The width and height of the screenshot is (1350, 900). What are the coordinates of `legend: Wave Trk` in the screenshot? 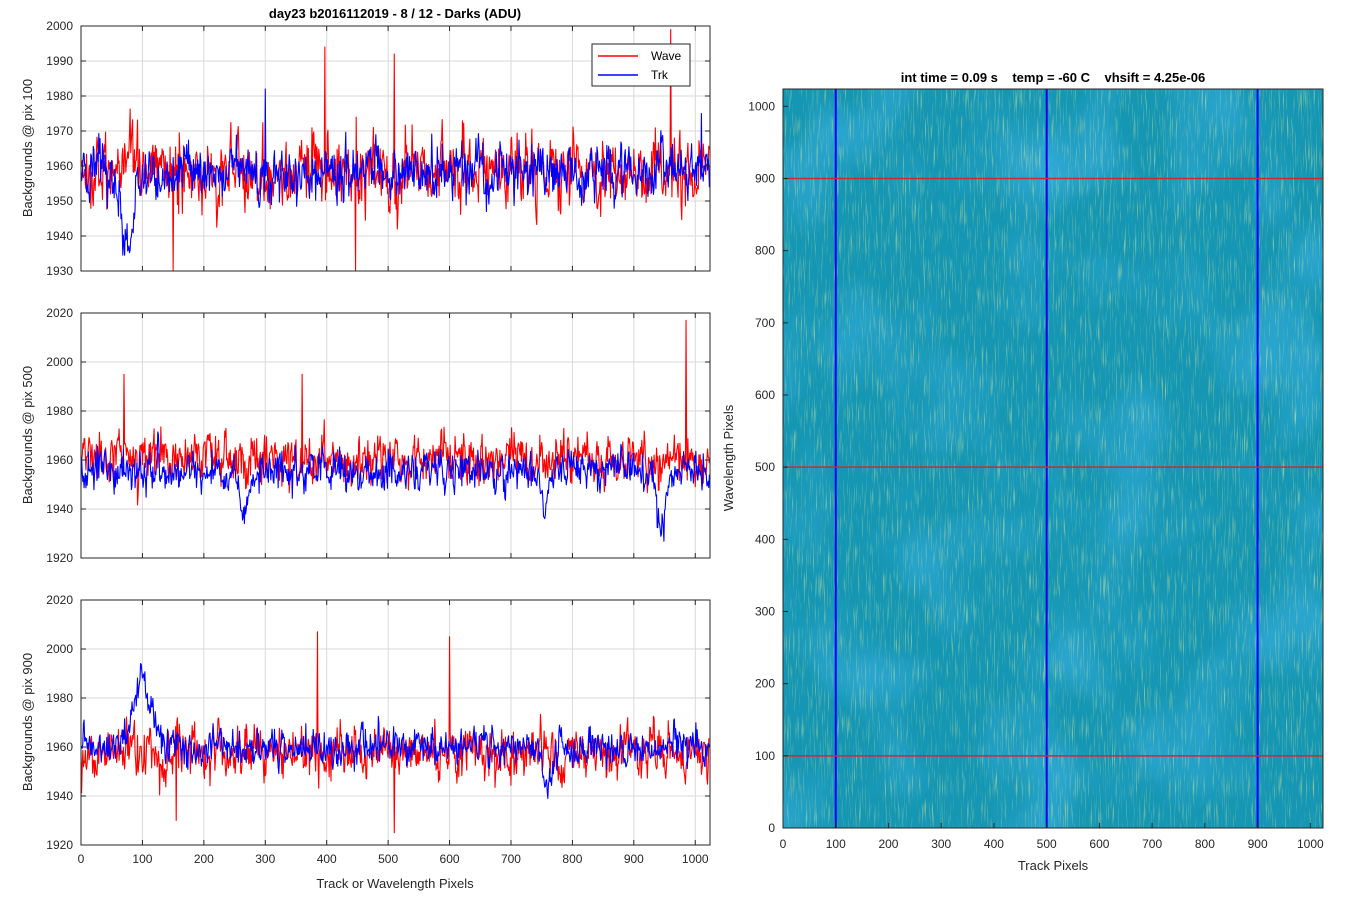 It's located at (641, 65).